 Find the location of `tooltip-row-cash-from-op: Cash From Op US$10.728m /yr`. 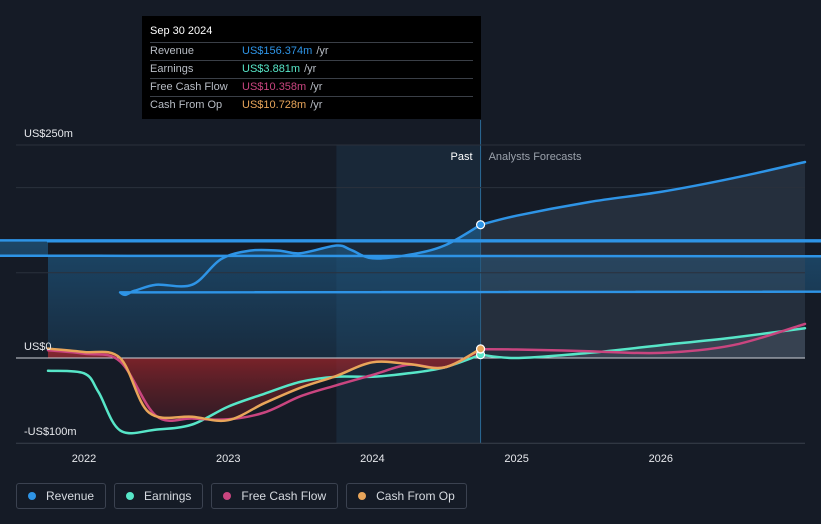

tooltip-row-cash-from-op: Cash From Op US$10.728m /yr is located at coordinates (311, 105).